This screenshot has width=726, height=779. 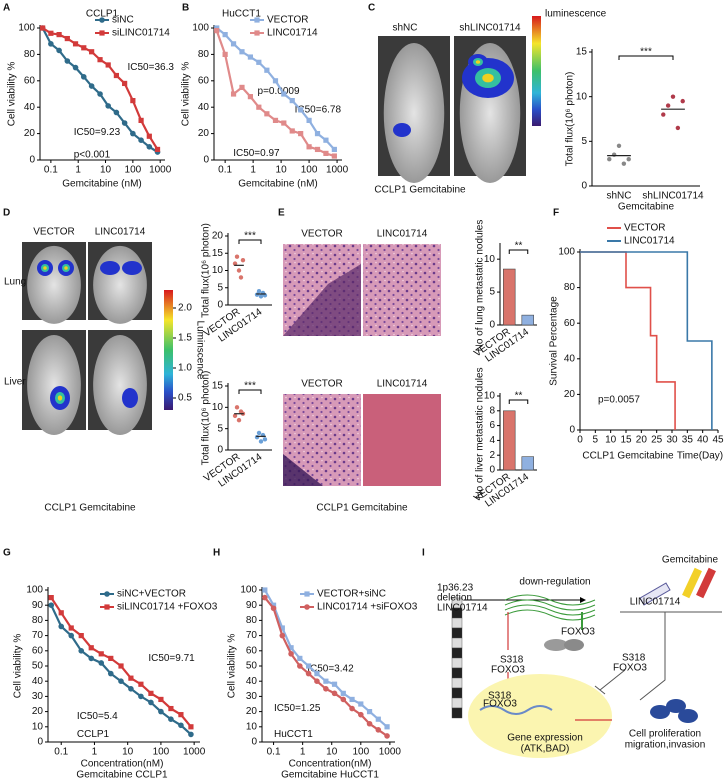 What do you see at coordinates (402, 130) in the screenshot?
I see `luminescence-signal` at bounding box center [402, 130].